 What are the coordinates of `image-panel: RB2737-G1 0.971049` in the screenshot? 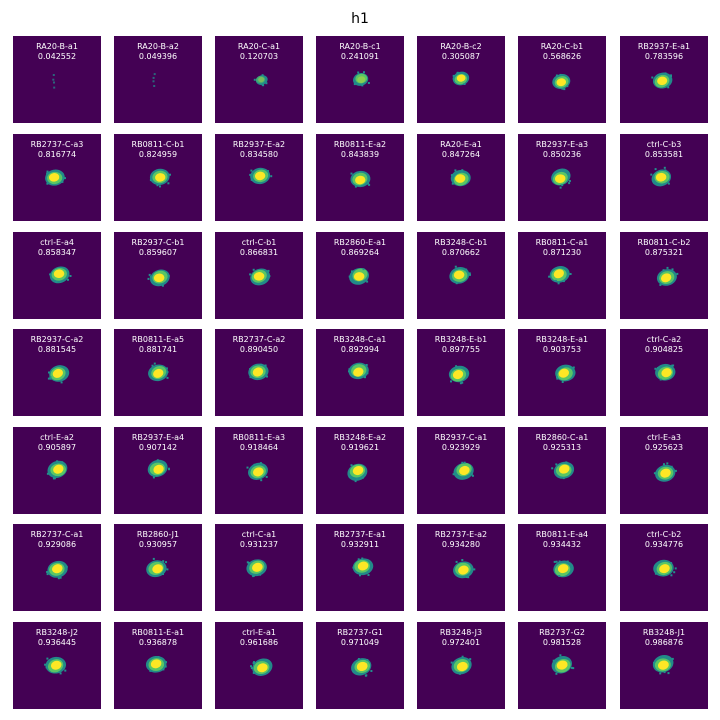 It's located at (360, 665).